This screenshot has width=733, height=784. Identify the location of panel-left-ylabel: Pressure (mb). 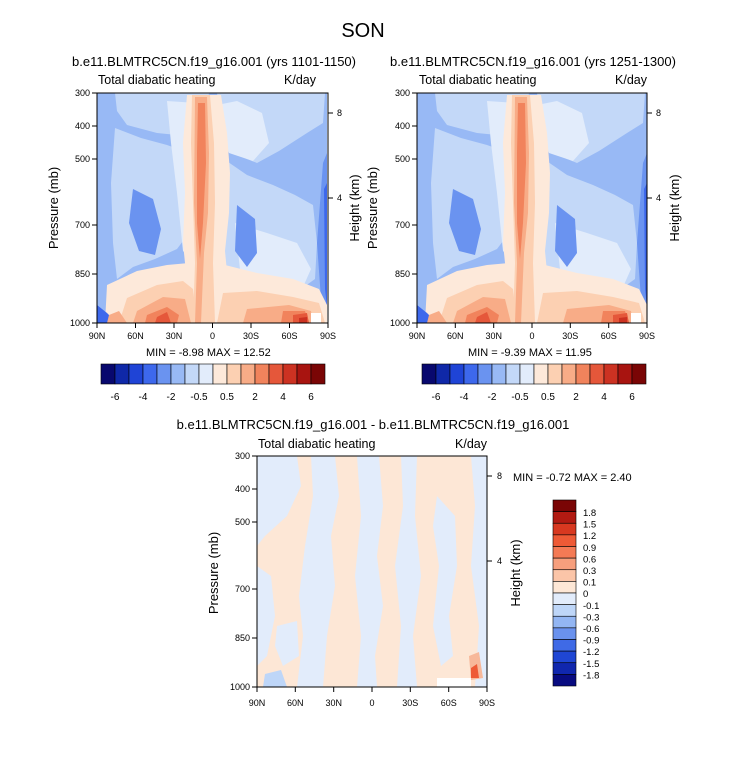
(53, 208).